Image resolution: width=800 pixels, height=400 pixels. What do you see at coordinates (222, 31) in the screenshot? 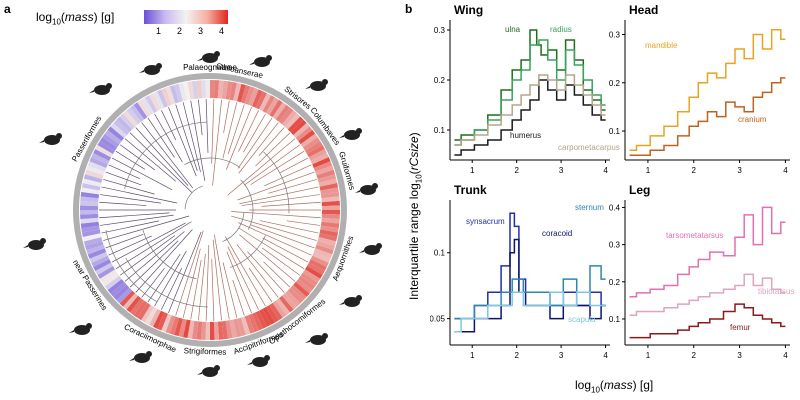
I see `legend-tick: 4` at bounding box center [222, 31].